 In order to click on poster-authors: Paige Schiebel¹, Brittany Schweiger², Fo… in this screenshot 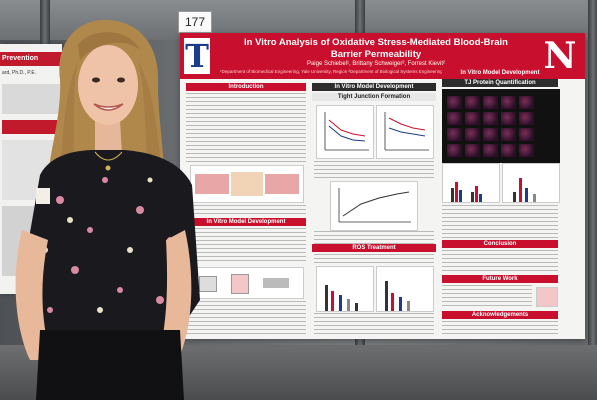, I will do `click(376, 64)`.